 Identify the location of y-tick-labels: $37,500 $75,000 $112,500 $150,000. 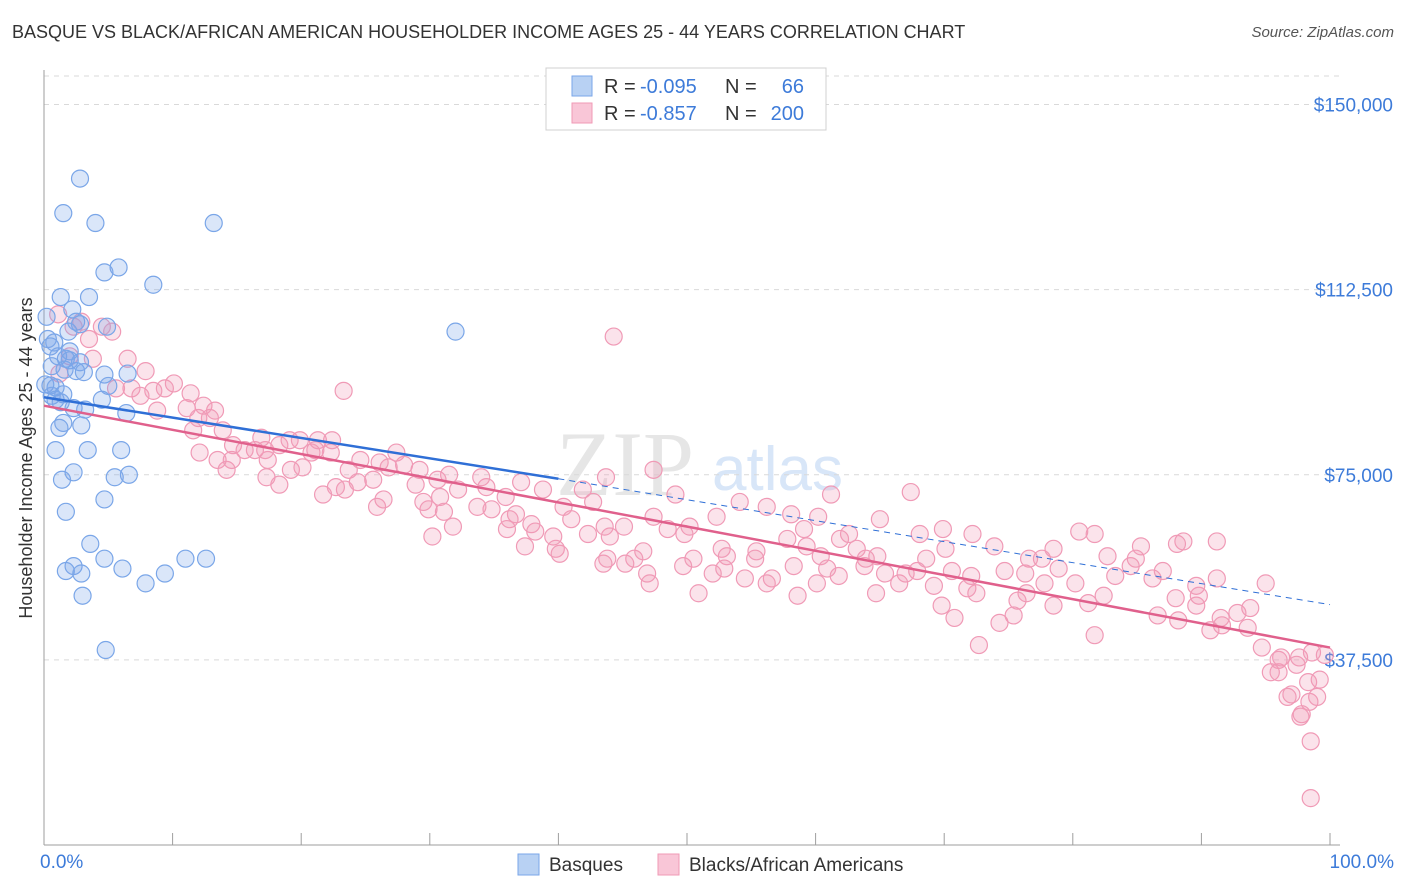
(1353, 384).